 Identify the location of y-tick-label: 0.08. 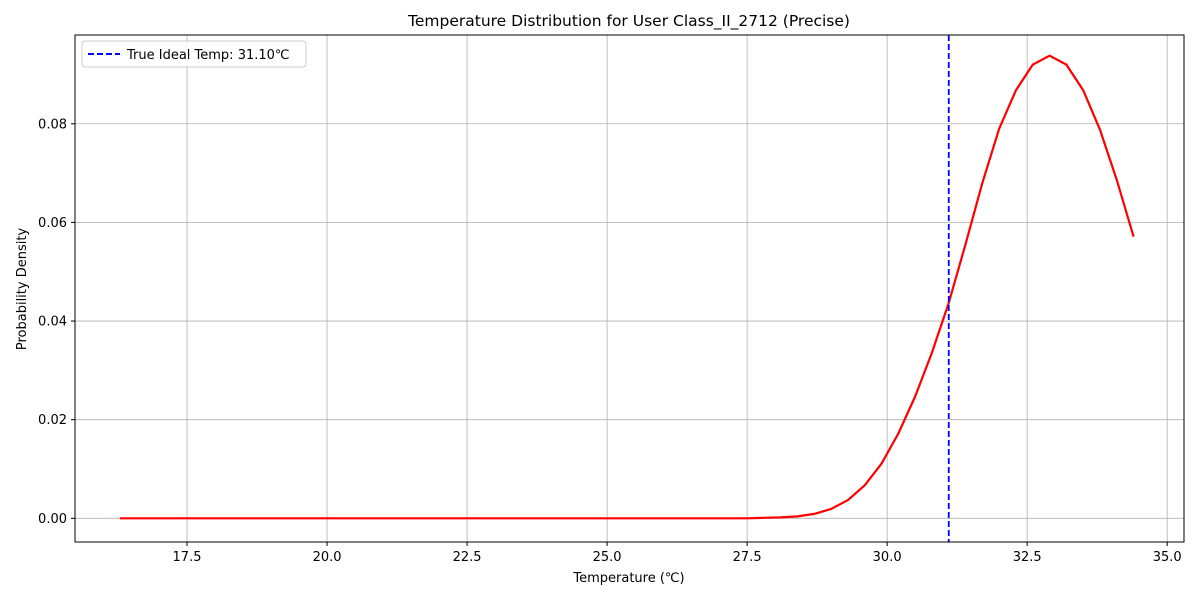
(52, 124).